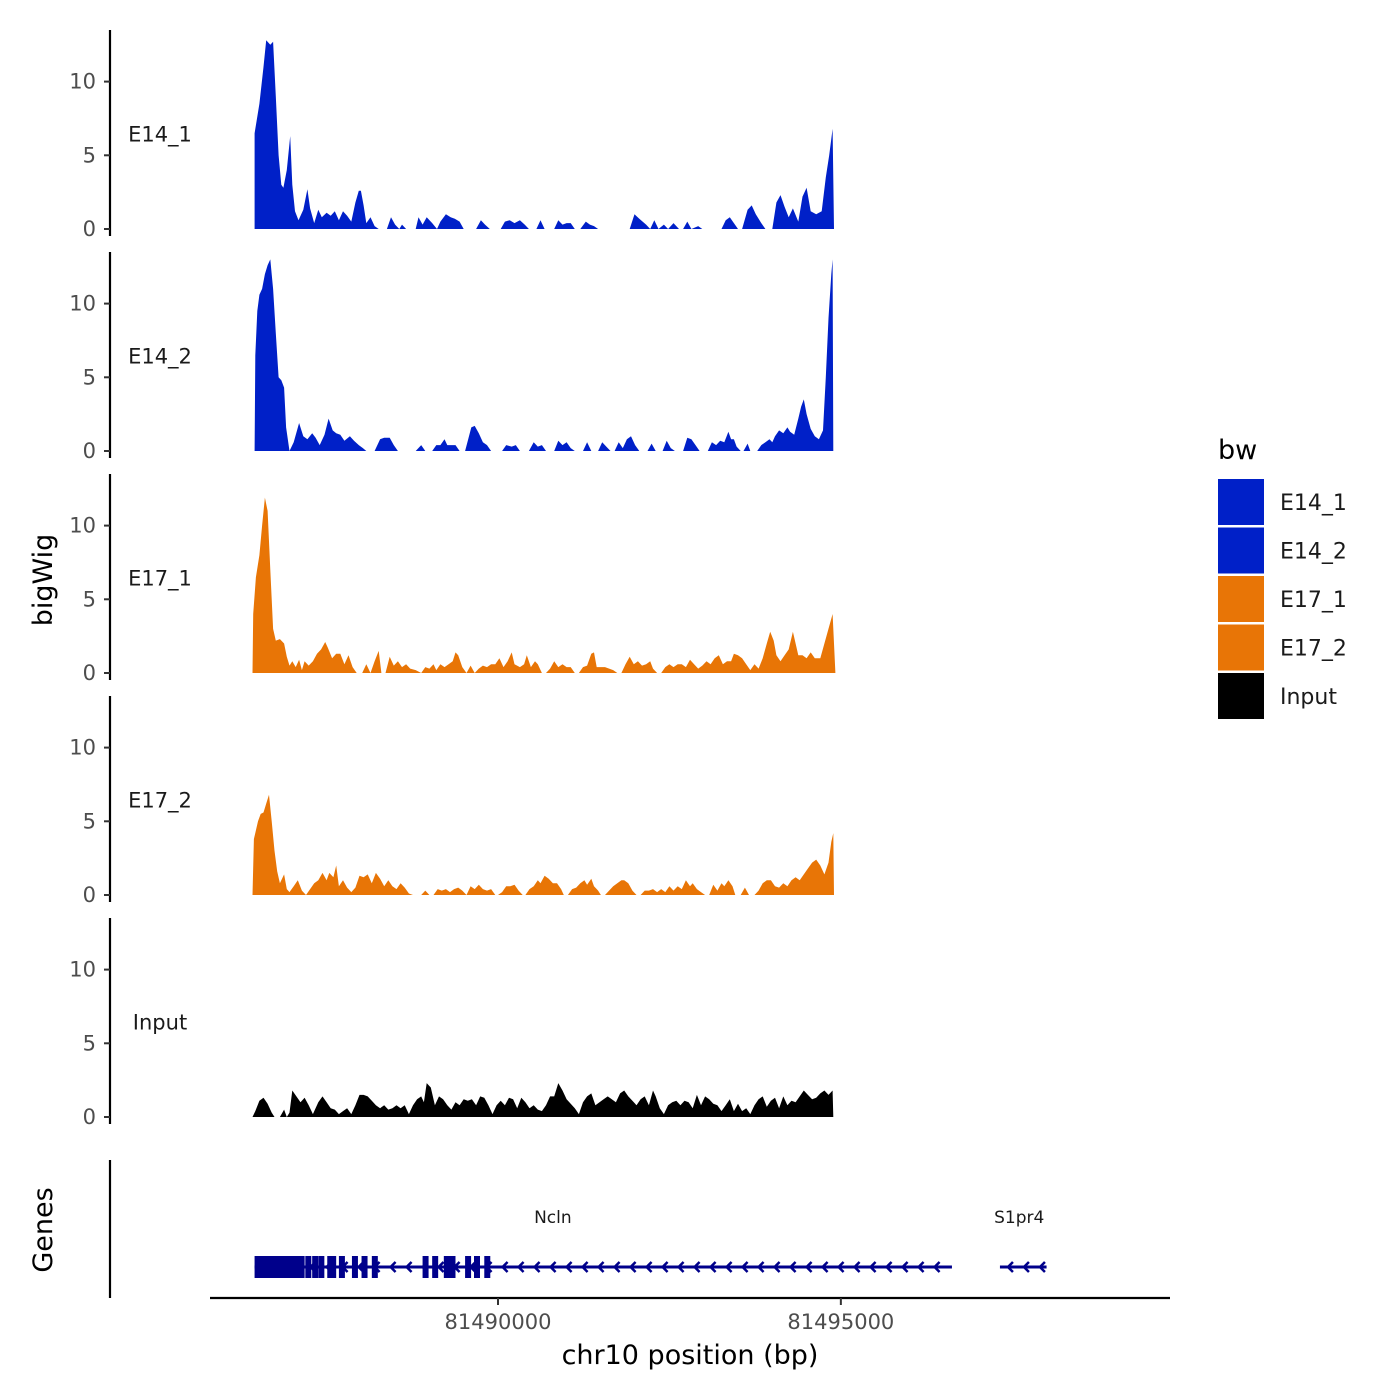 The height and width of the screenshot is (1400, 1400). I want to click on legend-item-E14_1: E14_1, so click(1282, 502).